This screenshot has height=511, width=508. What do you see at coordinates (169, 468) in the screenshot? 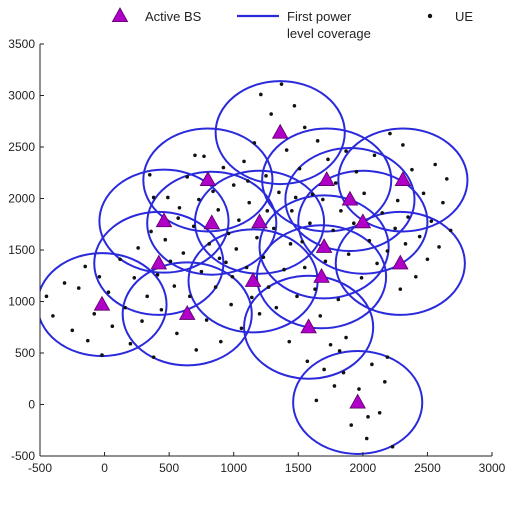
I see `x-tick-label: 500` at bounding box center [169, 468].